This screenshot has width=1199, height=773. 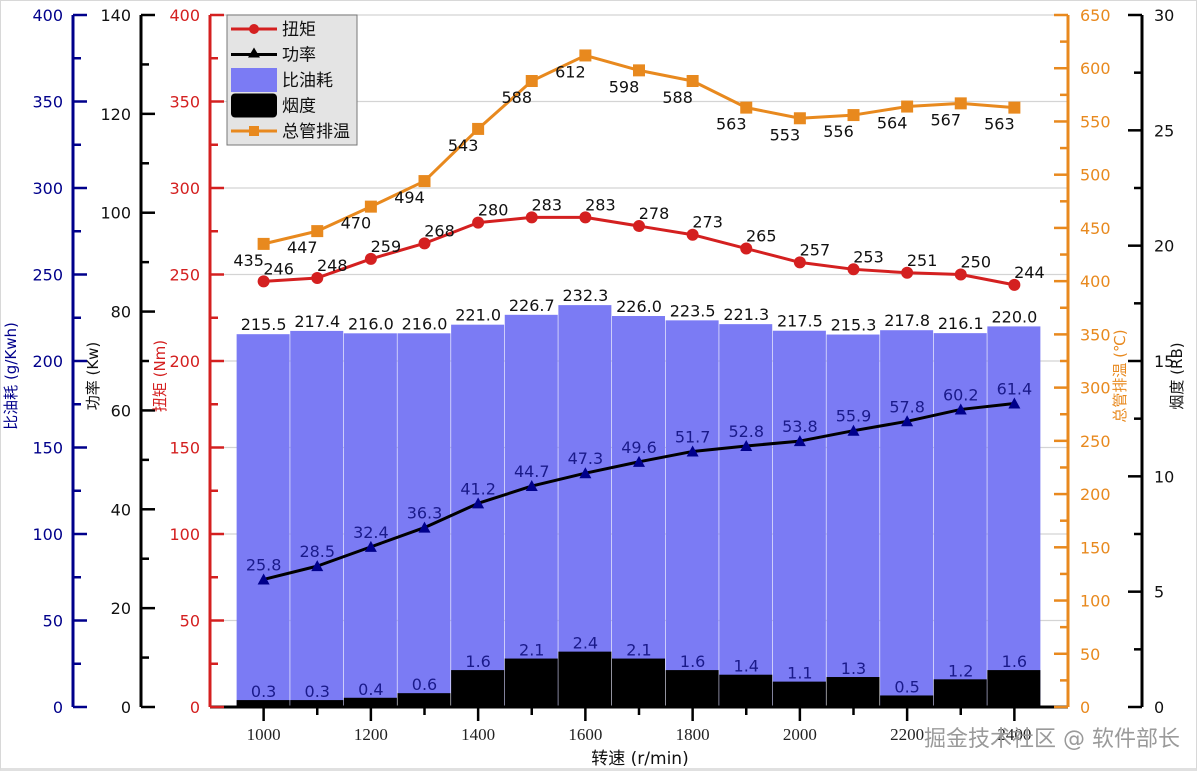 What do you see at coordinates (478, 488) in the screenshot?
I see `label-power: 41.2` at bounding box center [478, 488].